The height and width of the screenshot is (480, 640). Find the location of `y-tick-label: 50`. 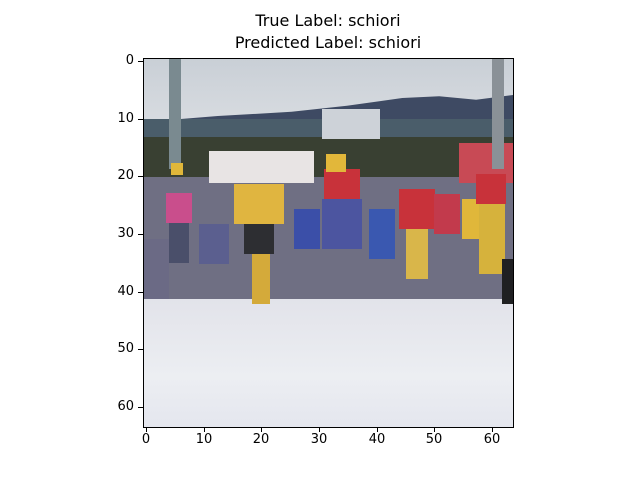

y-tick-label: 50 is located at coordinates (125, 348).